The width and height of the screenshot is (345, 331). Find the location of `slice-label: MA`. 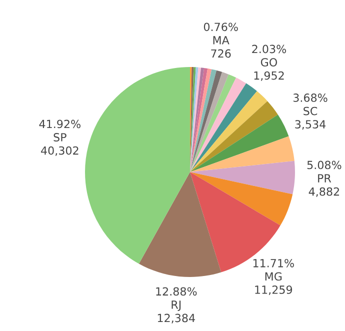

slice-label: MA is located at coordinates (221, 40).